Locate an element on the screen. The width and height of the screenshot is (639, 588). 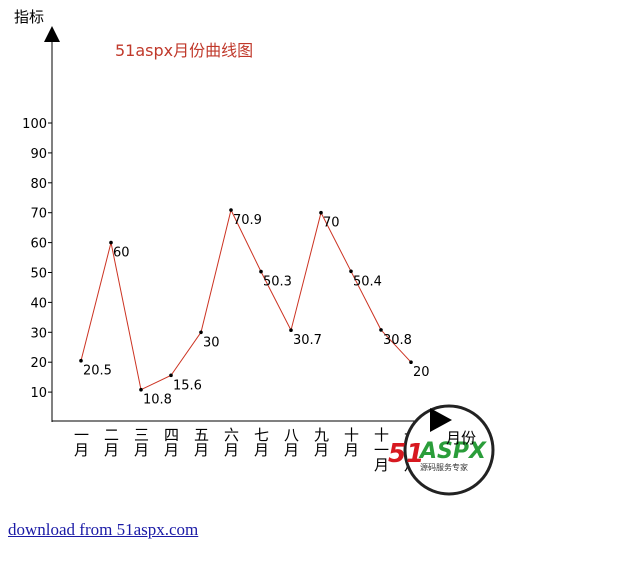
y-tick-label: 30 is located at coordinates (38, 333).